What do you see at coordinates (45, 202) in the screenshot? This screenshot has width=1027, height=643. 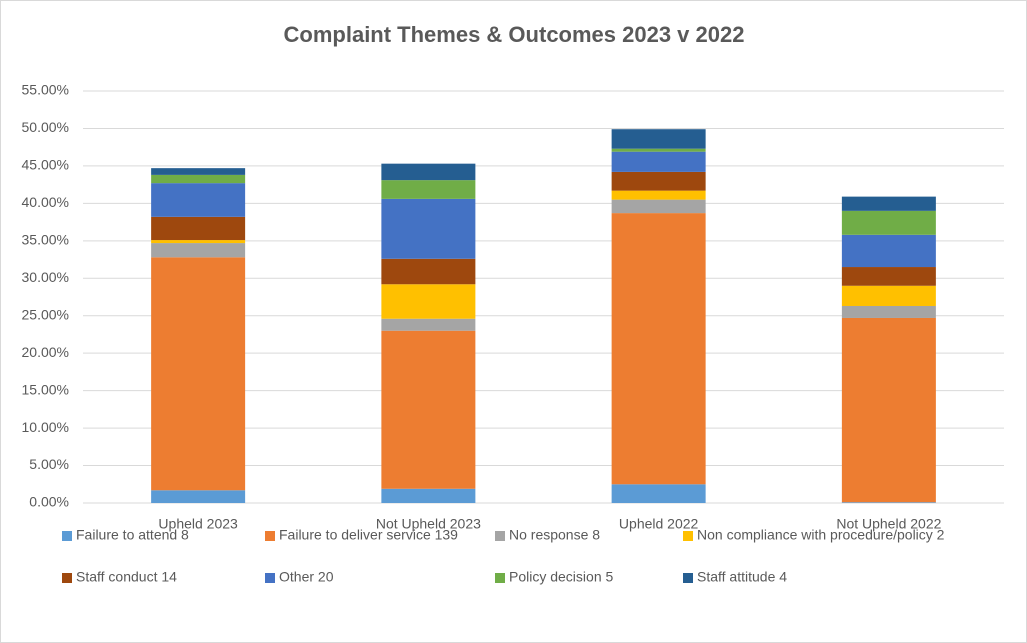 I see `y-tick-label: 40.00%` at bounding box center [45, 202].